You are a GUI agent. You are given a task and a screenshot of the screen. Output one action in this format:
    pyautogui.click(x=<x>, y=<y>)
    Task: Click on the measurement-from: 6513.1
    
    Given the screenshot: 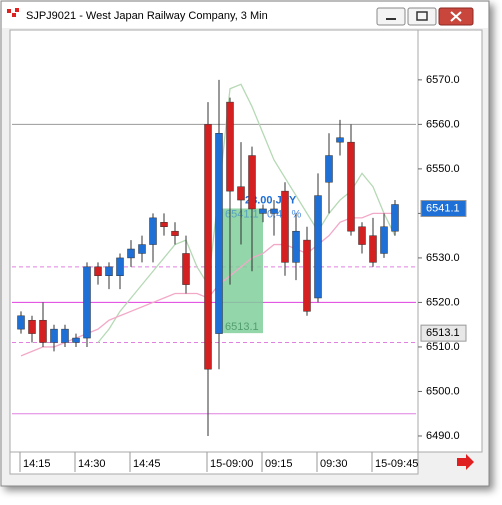 What is the action you would take?
    pyautogui.click(x=242, y=327)
    